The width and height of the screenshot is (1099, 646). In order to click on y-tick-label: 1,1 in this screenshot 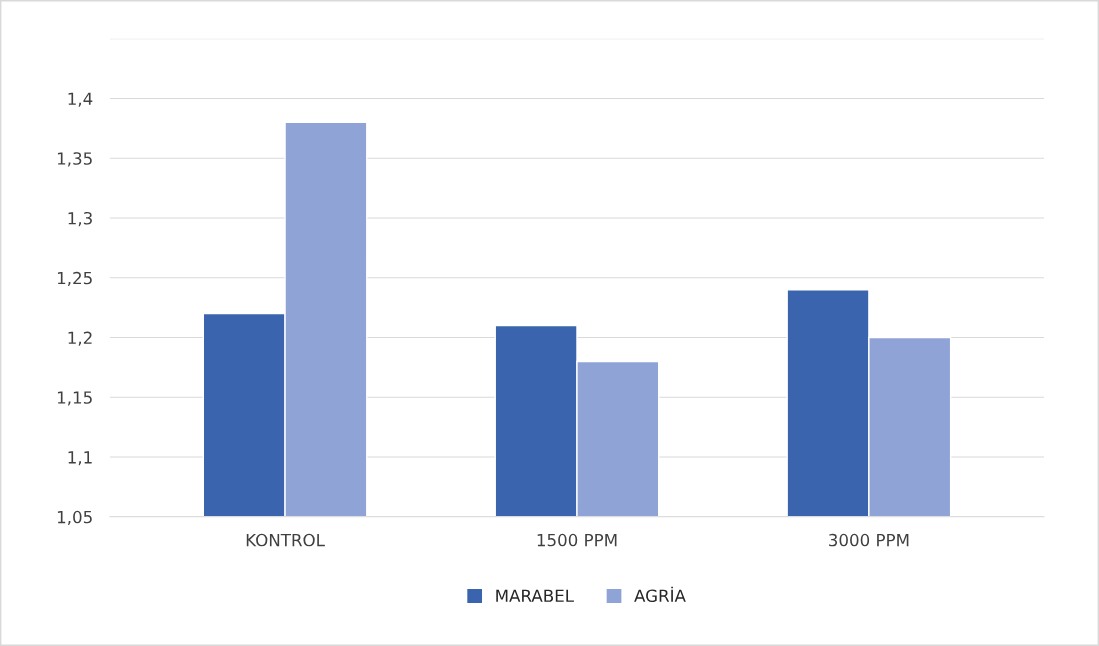, I will do `click(80, 458)`.